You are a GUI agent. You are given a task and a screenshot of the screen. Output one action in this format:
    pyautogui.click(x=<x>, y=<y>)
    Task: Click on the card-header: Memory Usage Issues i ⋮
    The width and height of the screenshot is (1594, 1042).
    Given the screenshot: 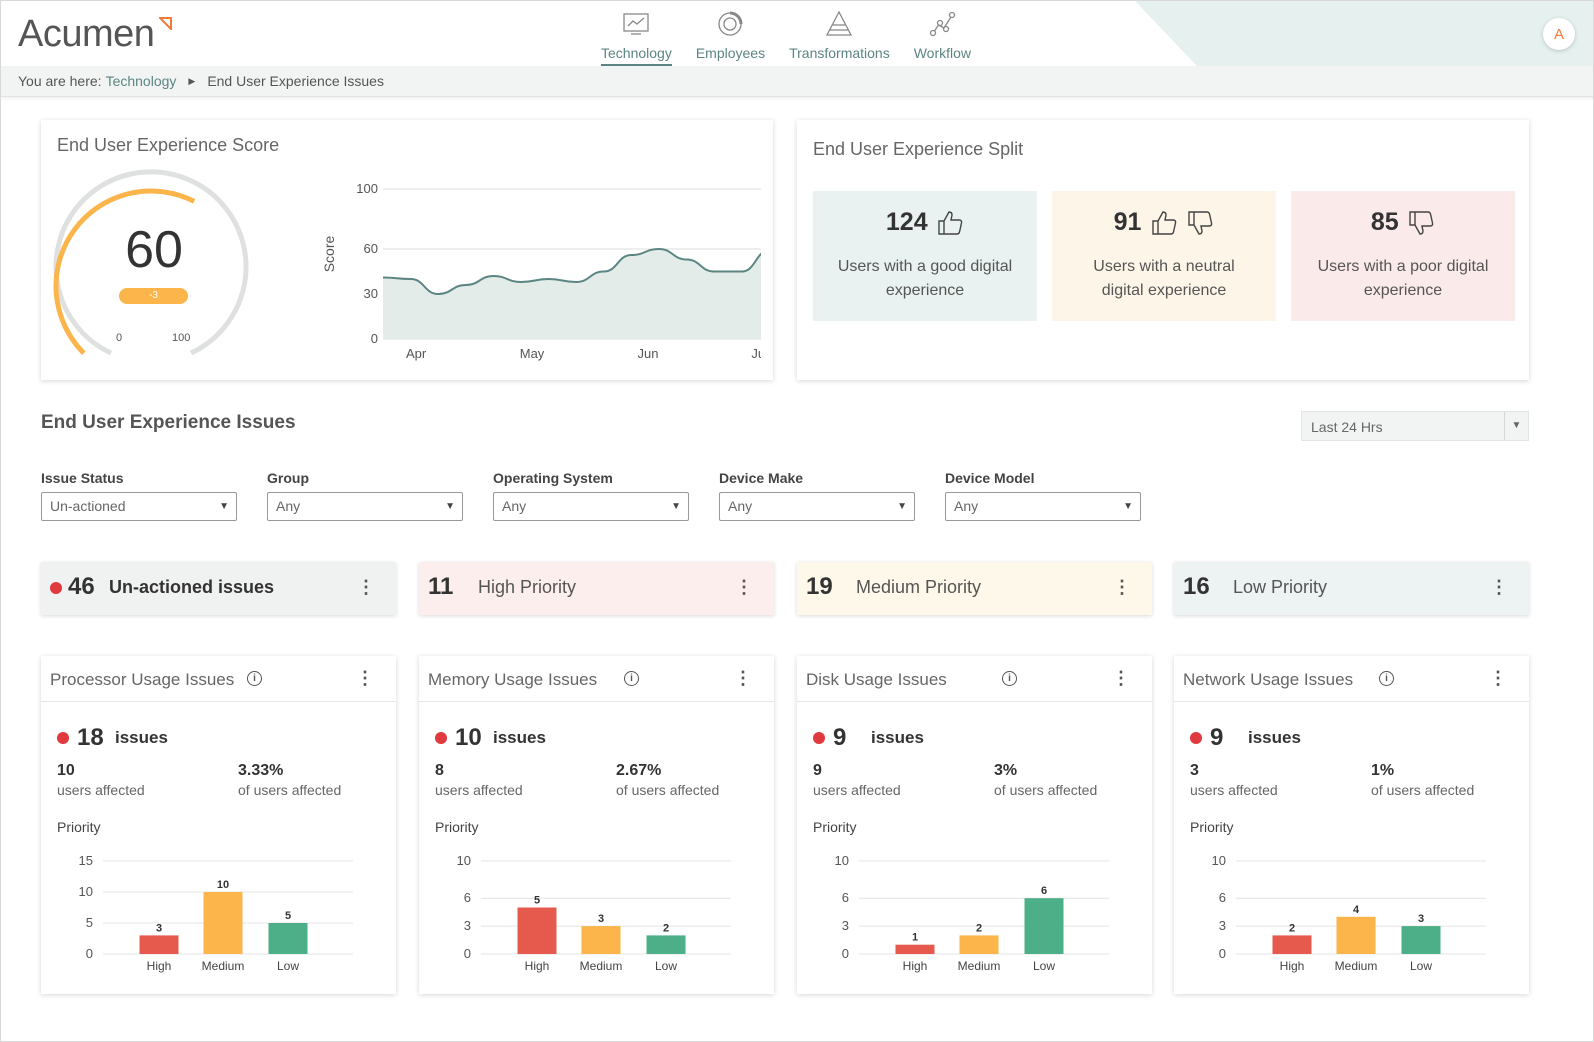 What is the action you would take?
    pyautogui.click(x=596, y=679)
    